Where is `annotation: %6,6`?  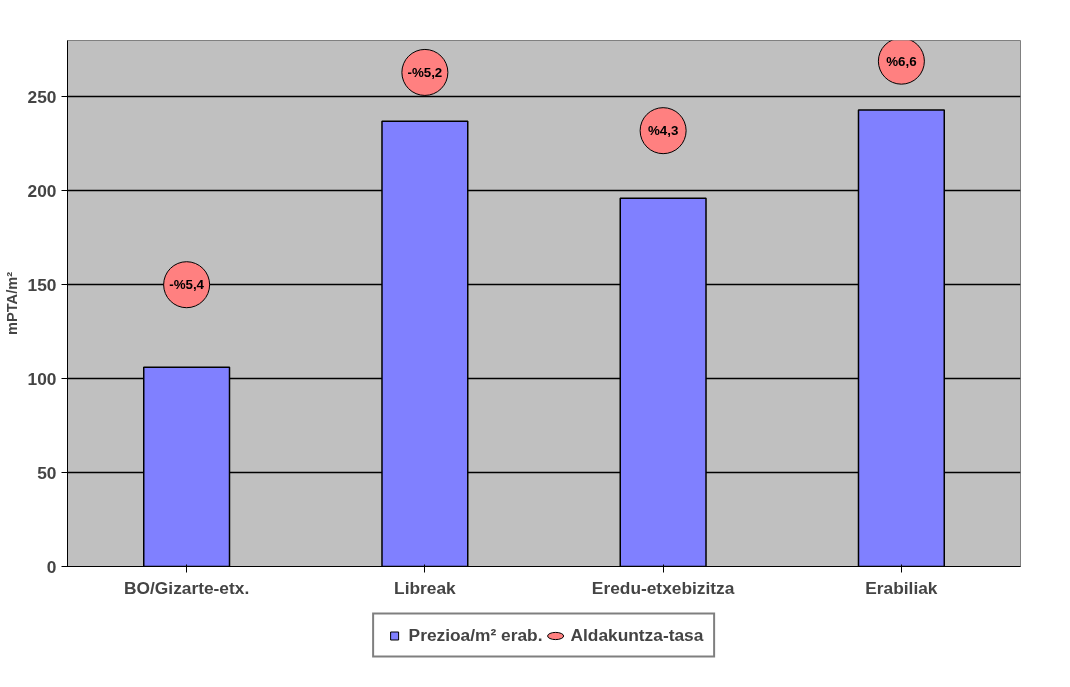 annotation: %6,6 is located at coordinates (901, 61).